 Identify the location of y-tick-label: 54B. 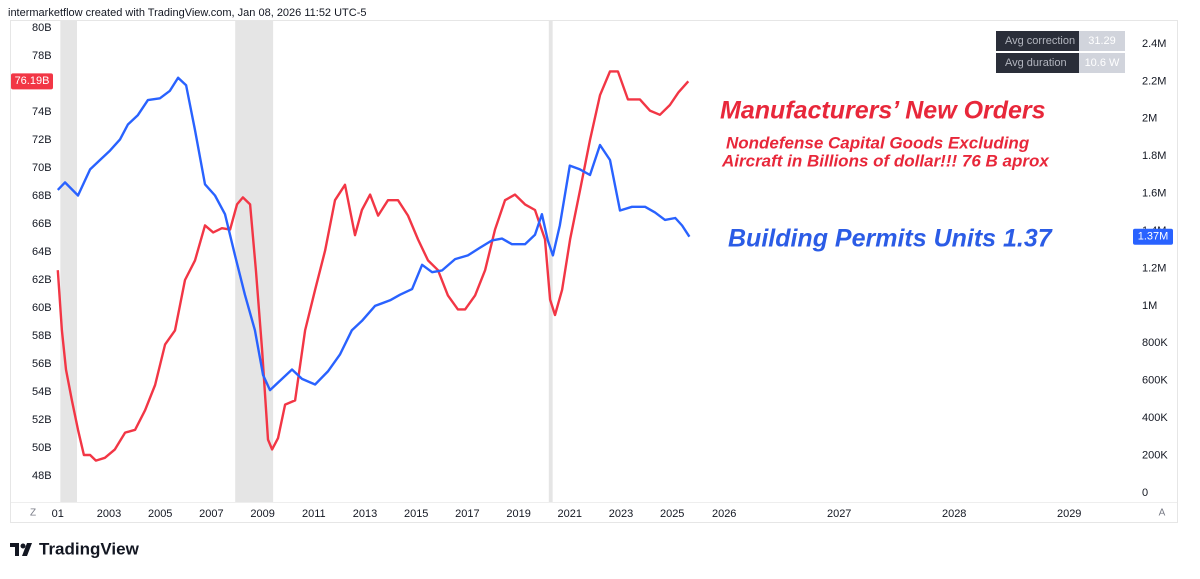
(42, 392).